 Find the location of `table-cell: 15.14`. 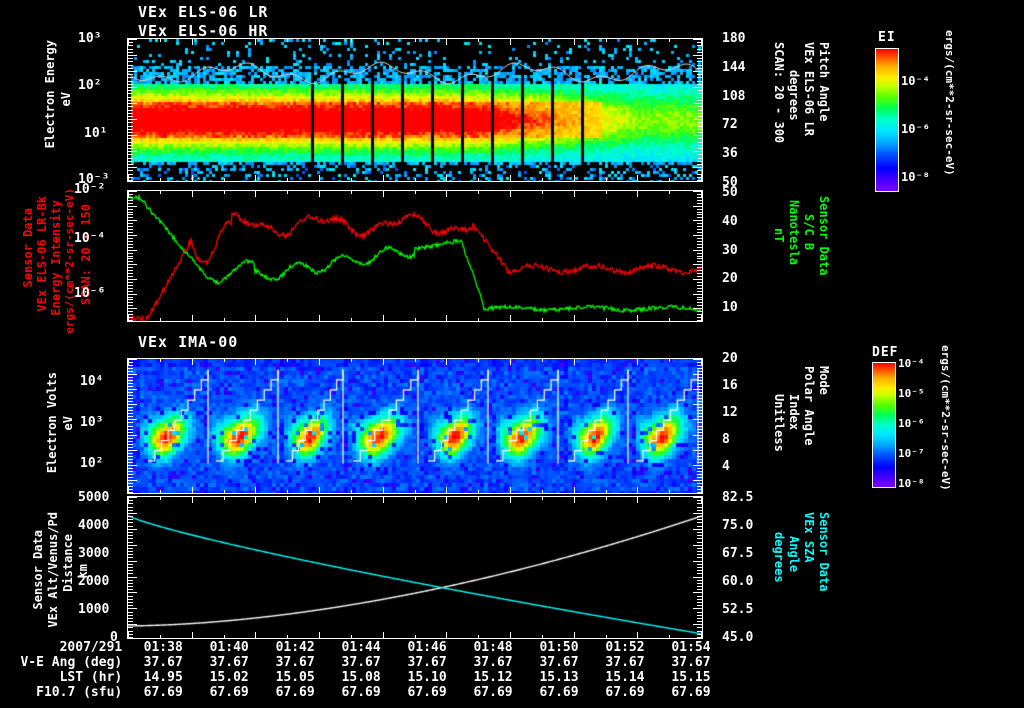

table-cell: 15.14 is located at coordinates (625, 677).